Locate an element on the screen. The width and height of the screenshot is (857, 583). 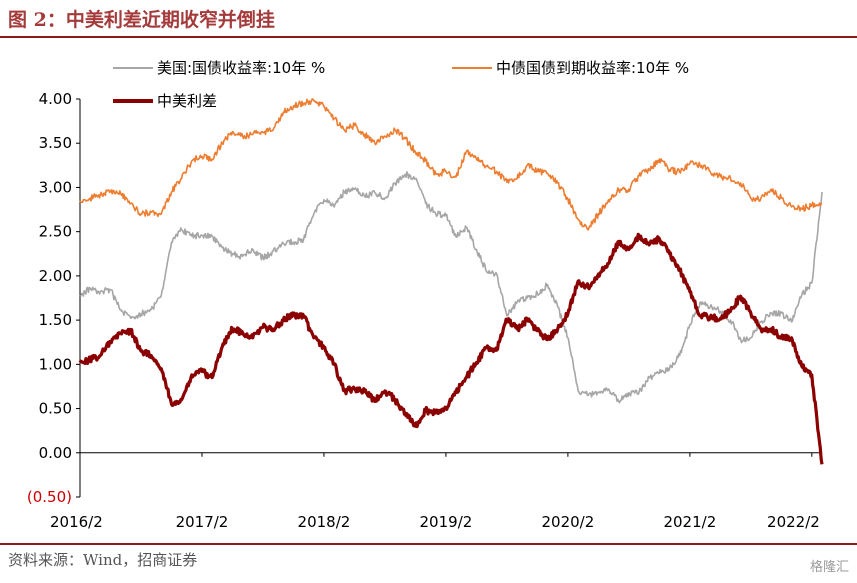
y-tick-label: 0.50 is located at coordinates (55, 409).